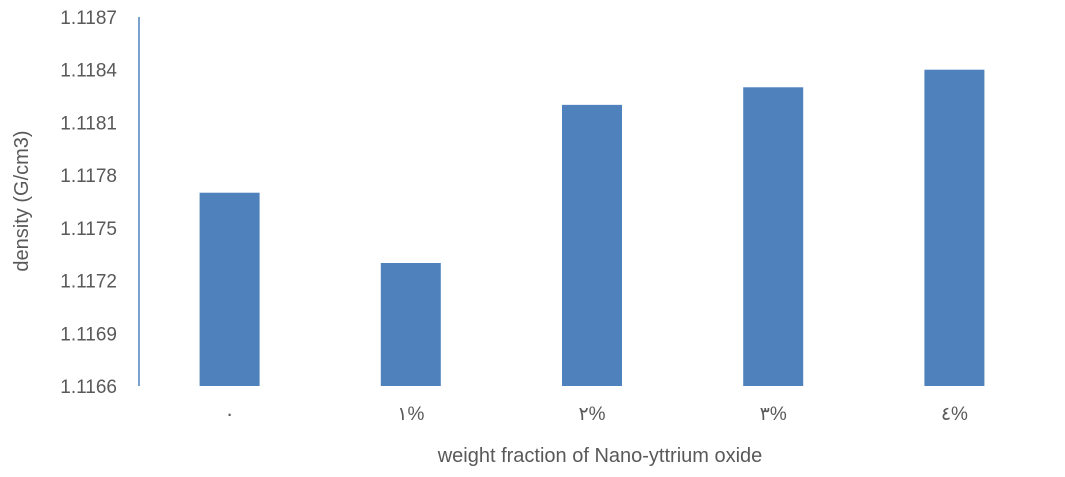  Describe the element at coordinates (22, 200) in the screenshot. I see `y-axis-title: density (G/cm3)` at that location.